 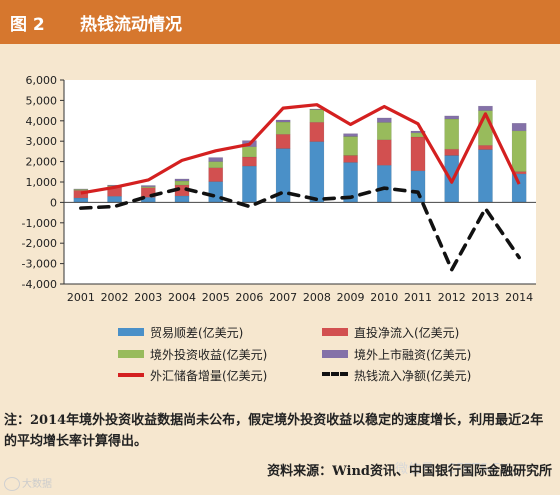 What do you see at coordinates (209, 355) in the screenshot?
I see `legend-label-income: 境外投资收益(亿美元)` at bounding box center [209, 355].